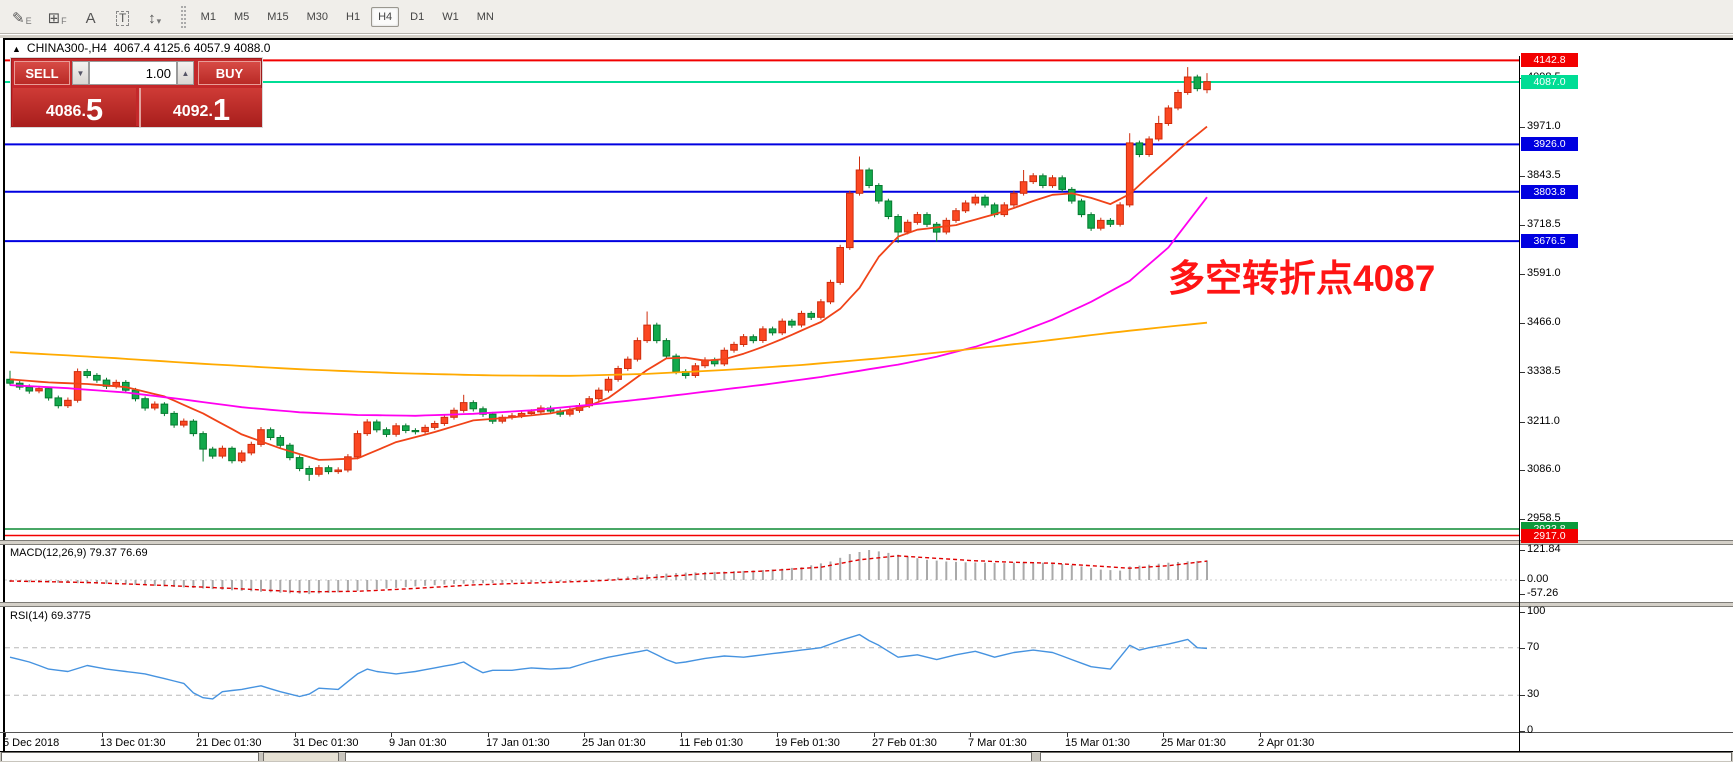 The width and height of the screenshot is (1733, 762). What do you see at coordinates (1544, 371) in the screenshot?
I see `price-tick-label: 3338.5` at bounding box center [1544, 371].